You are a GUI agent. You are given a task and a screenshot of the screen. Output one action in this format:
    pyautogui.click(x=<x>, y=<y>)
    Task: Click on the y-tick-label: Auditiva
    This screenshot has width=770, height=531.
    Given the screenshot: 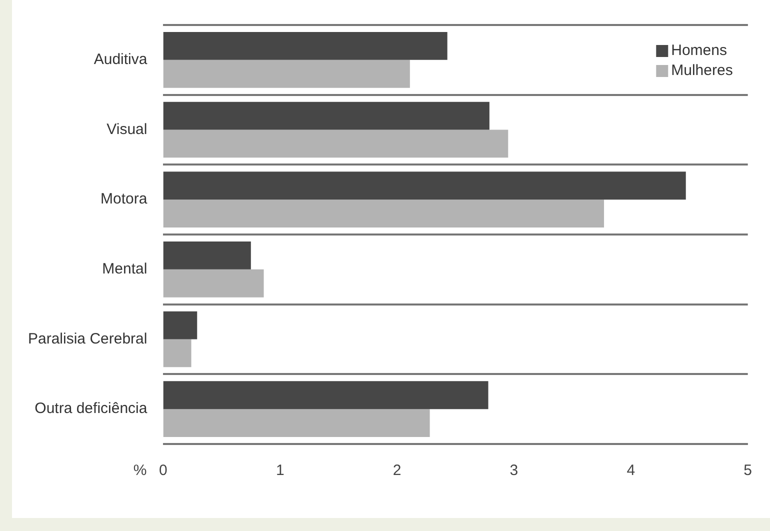 What is the action you would take?
    pyautogui.click(x=121, y=59)
    